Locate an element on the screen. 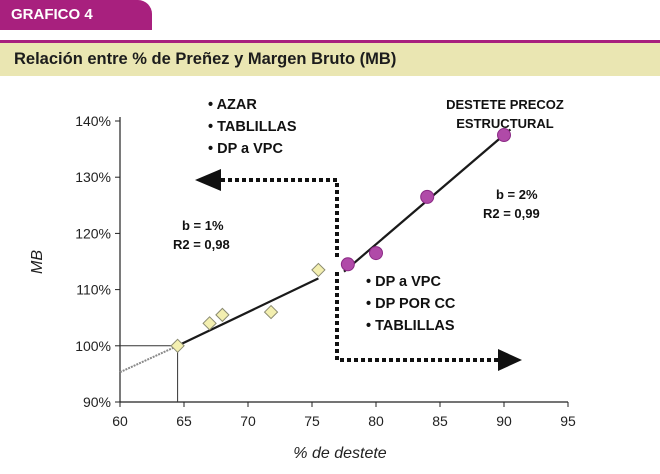 The image size is (660, 474). arrow-to-right-line is located at coordinates (417, 317).